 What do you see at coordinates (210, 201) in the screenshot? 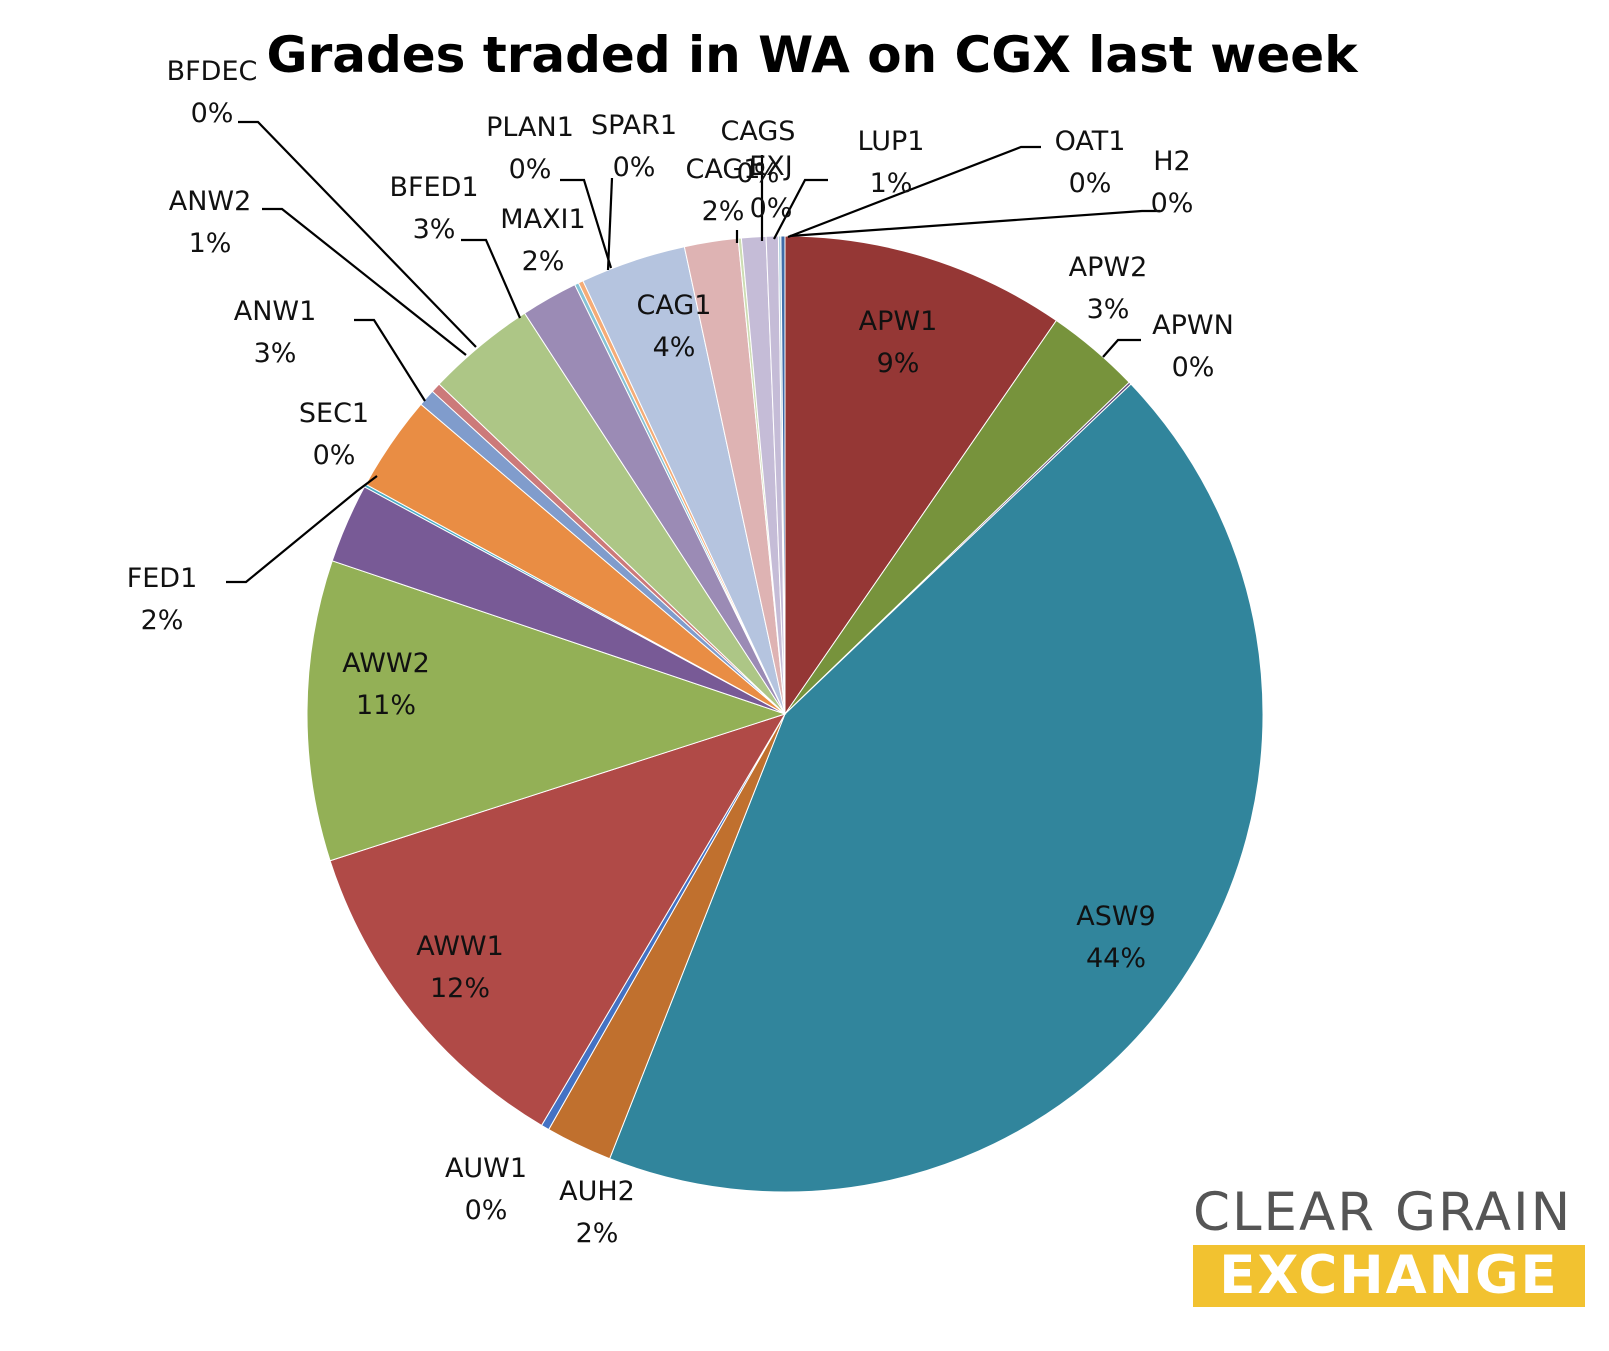
I see `data-label-name-anw2-11: ANW2` at bounding box center [210, 201].